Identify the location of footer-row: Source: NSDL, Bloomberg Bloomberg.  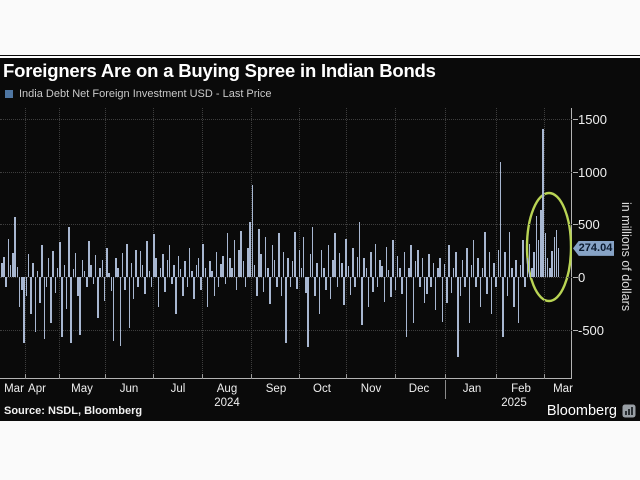
(320, 411).